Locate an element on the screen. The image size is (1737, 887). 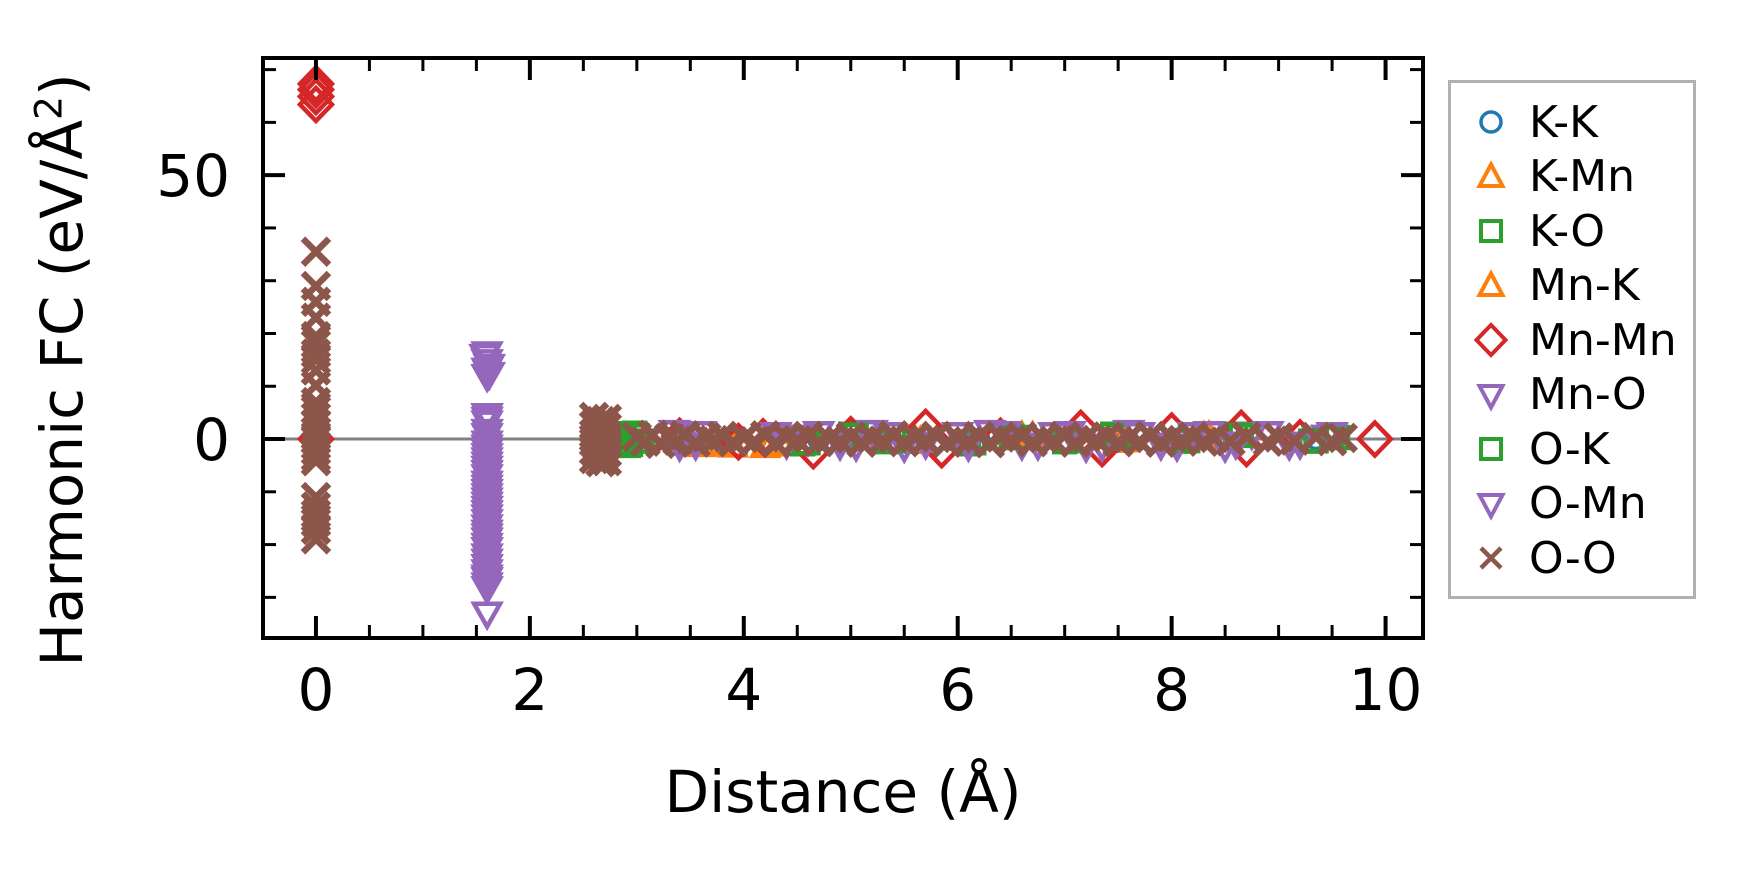
legend-item-o-mn: O-Mn is located at coordinates (1581, 504).